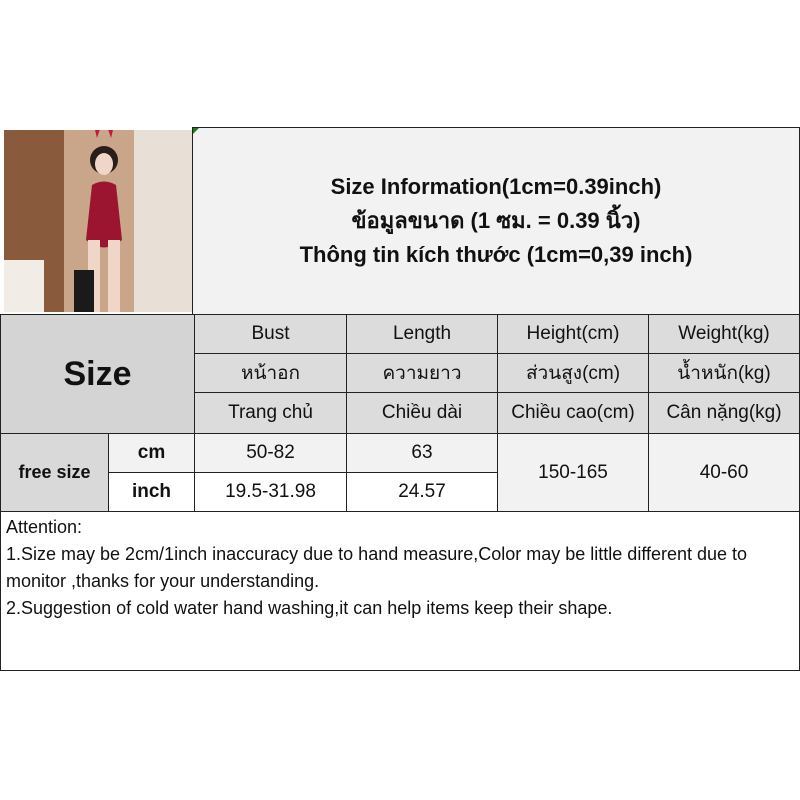 Image resolution: width=800 pixels, height=800 pixels. I want to click on unit-cm: cm, so click(151, 453).